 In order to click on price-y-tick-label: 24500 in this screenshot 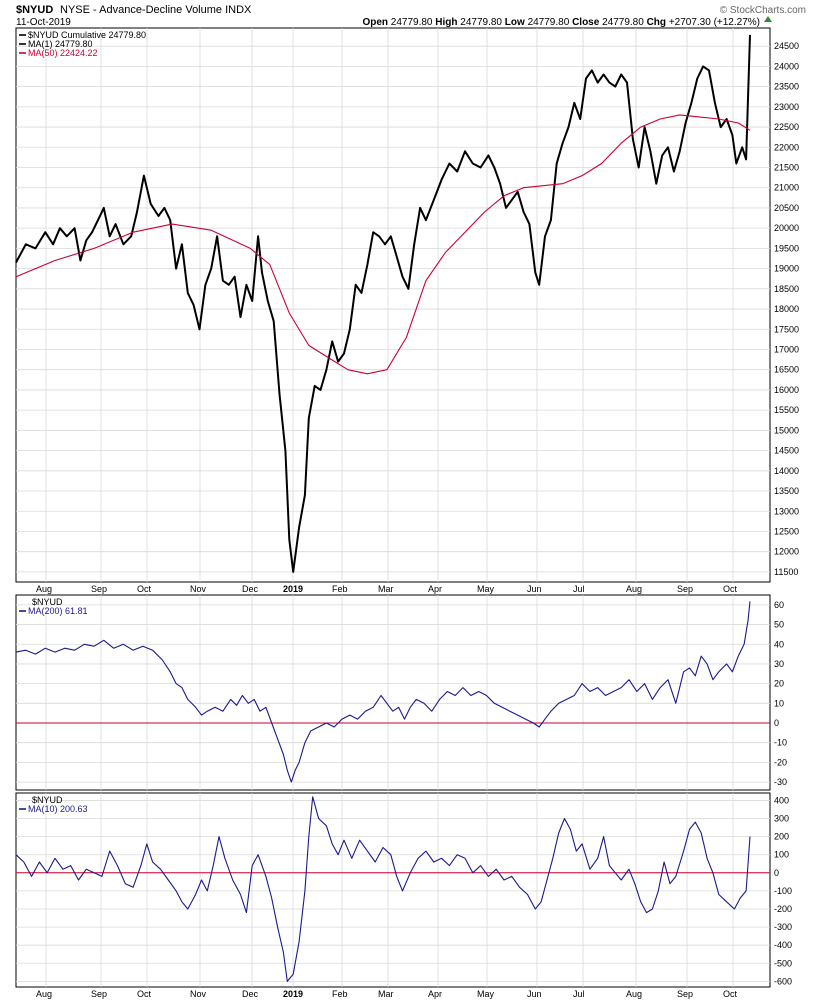, I will do `click(786, 46)`.